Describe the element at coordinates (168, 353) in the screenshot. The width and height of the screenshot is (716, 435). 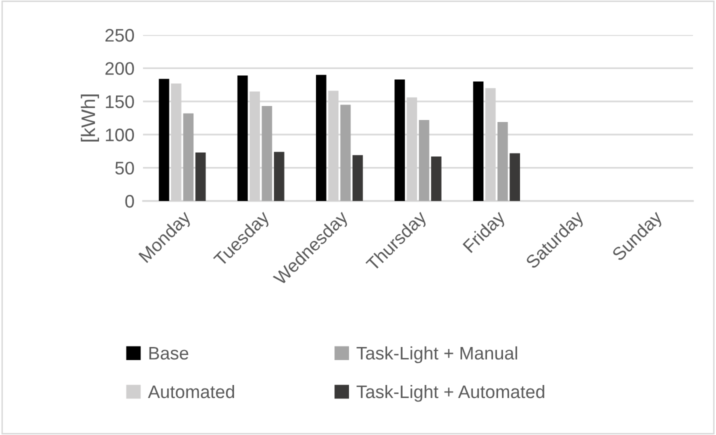
I see `legend-label: Base` at that location.